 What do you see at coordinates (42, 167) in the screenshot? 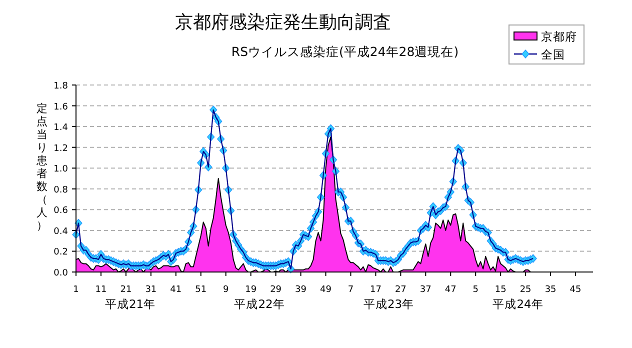
I see `ylabel: 定点当り患者数（人）` at bounding box center [42, 167].